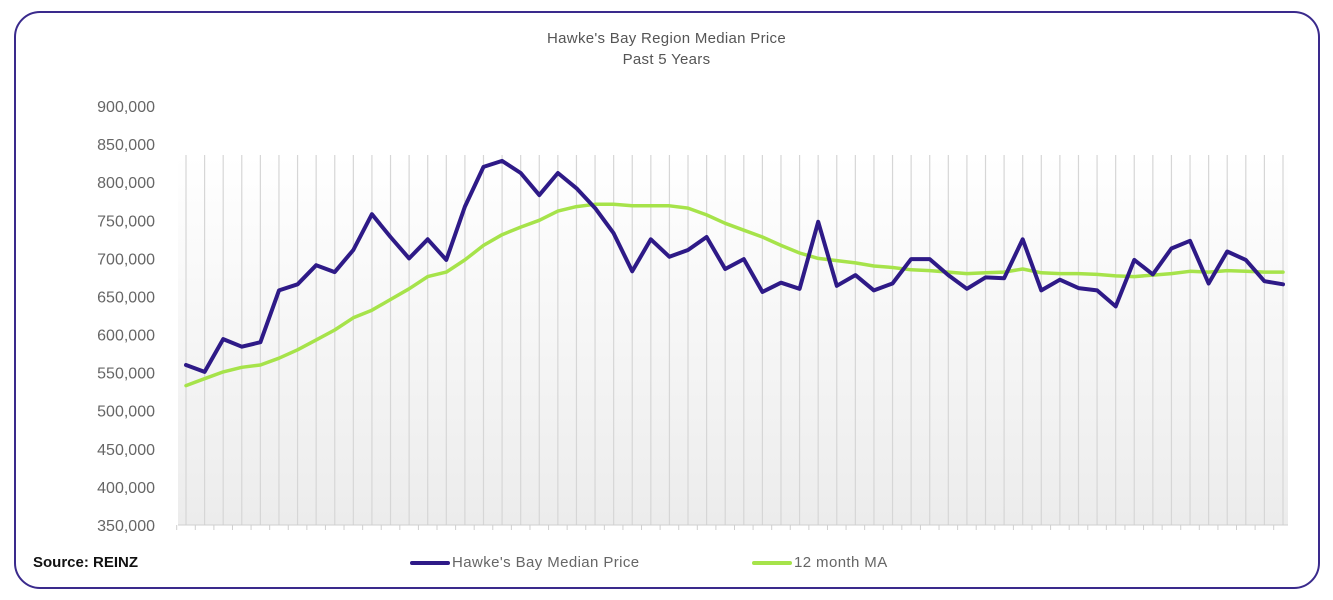  Describe the element at coordinates (126, 412) in the screenshot. I see `y-tick-label: 500,000` at that location.